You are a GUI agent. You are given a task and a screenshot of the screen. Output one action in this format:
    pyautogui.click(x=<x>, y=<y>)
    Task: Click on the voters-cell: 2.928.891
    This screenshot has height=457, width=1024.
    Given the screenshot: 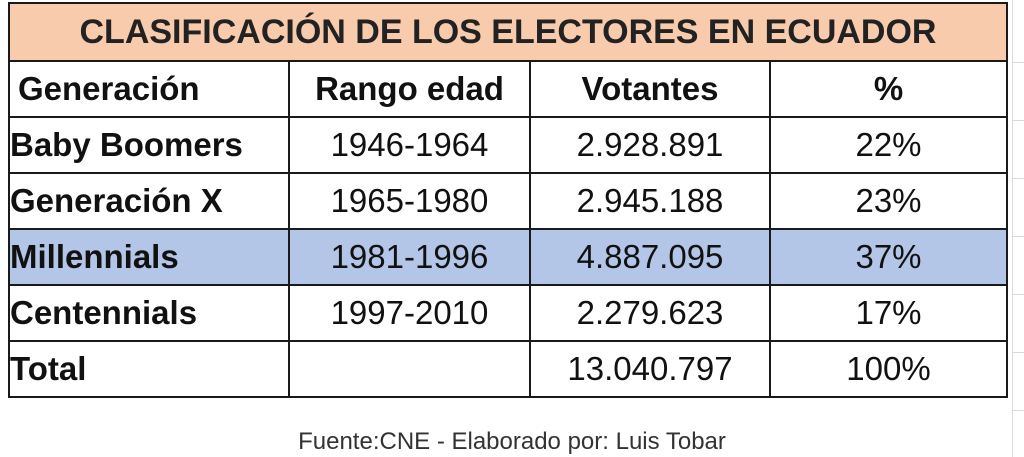 What is the action you would take?
    pyautogui.click(x=650, y=145)
    